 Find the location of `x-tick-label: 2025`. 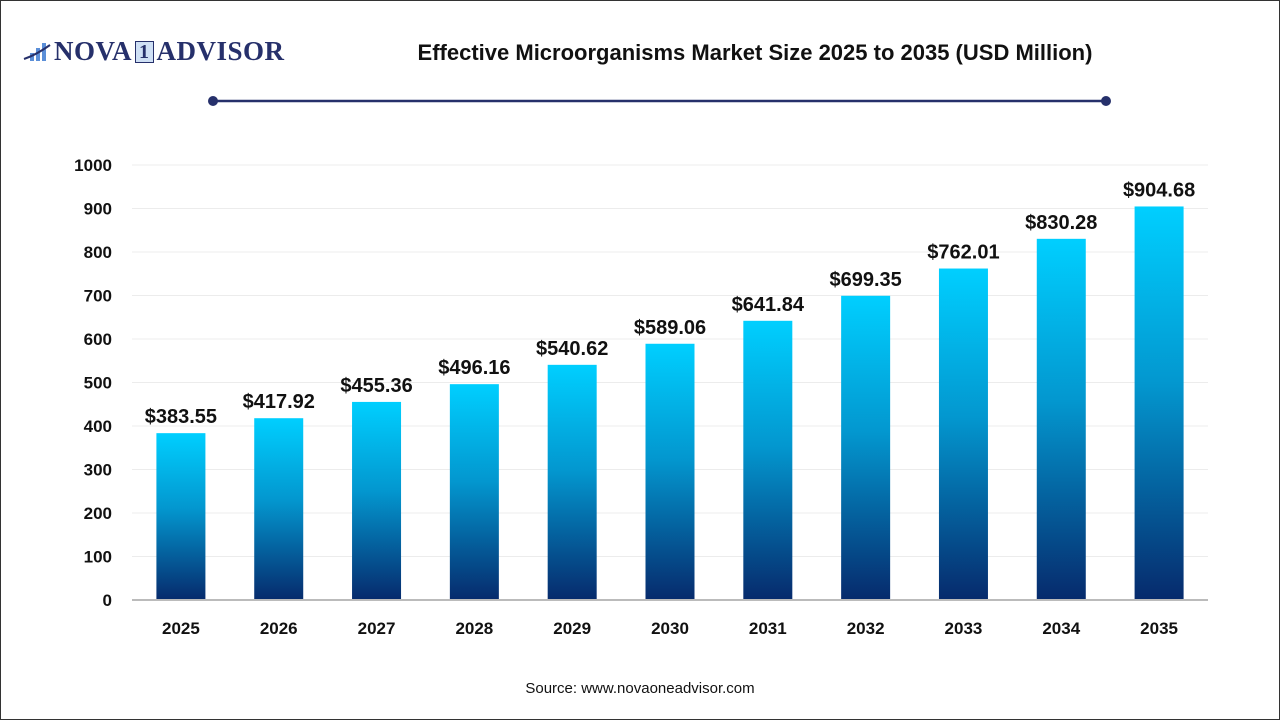

x-tick-label: 2025 is located at coordinates (181, 628).